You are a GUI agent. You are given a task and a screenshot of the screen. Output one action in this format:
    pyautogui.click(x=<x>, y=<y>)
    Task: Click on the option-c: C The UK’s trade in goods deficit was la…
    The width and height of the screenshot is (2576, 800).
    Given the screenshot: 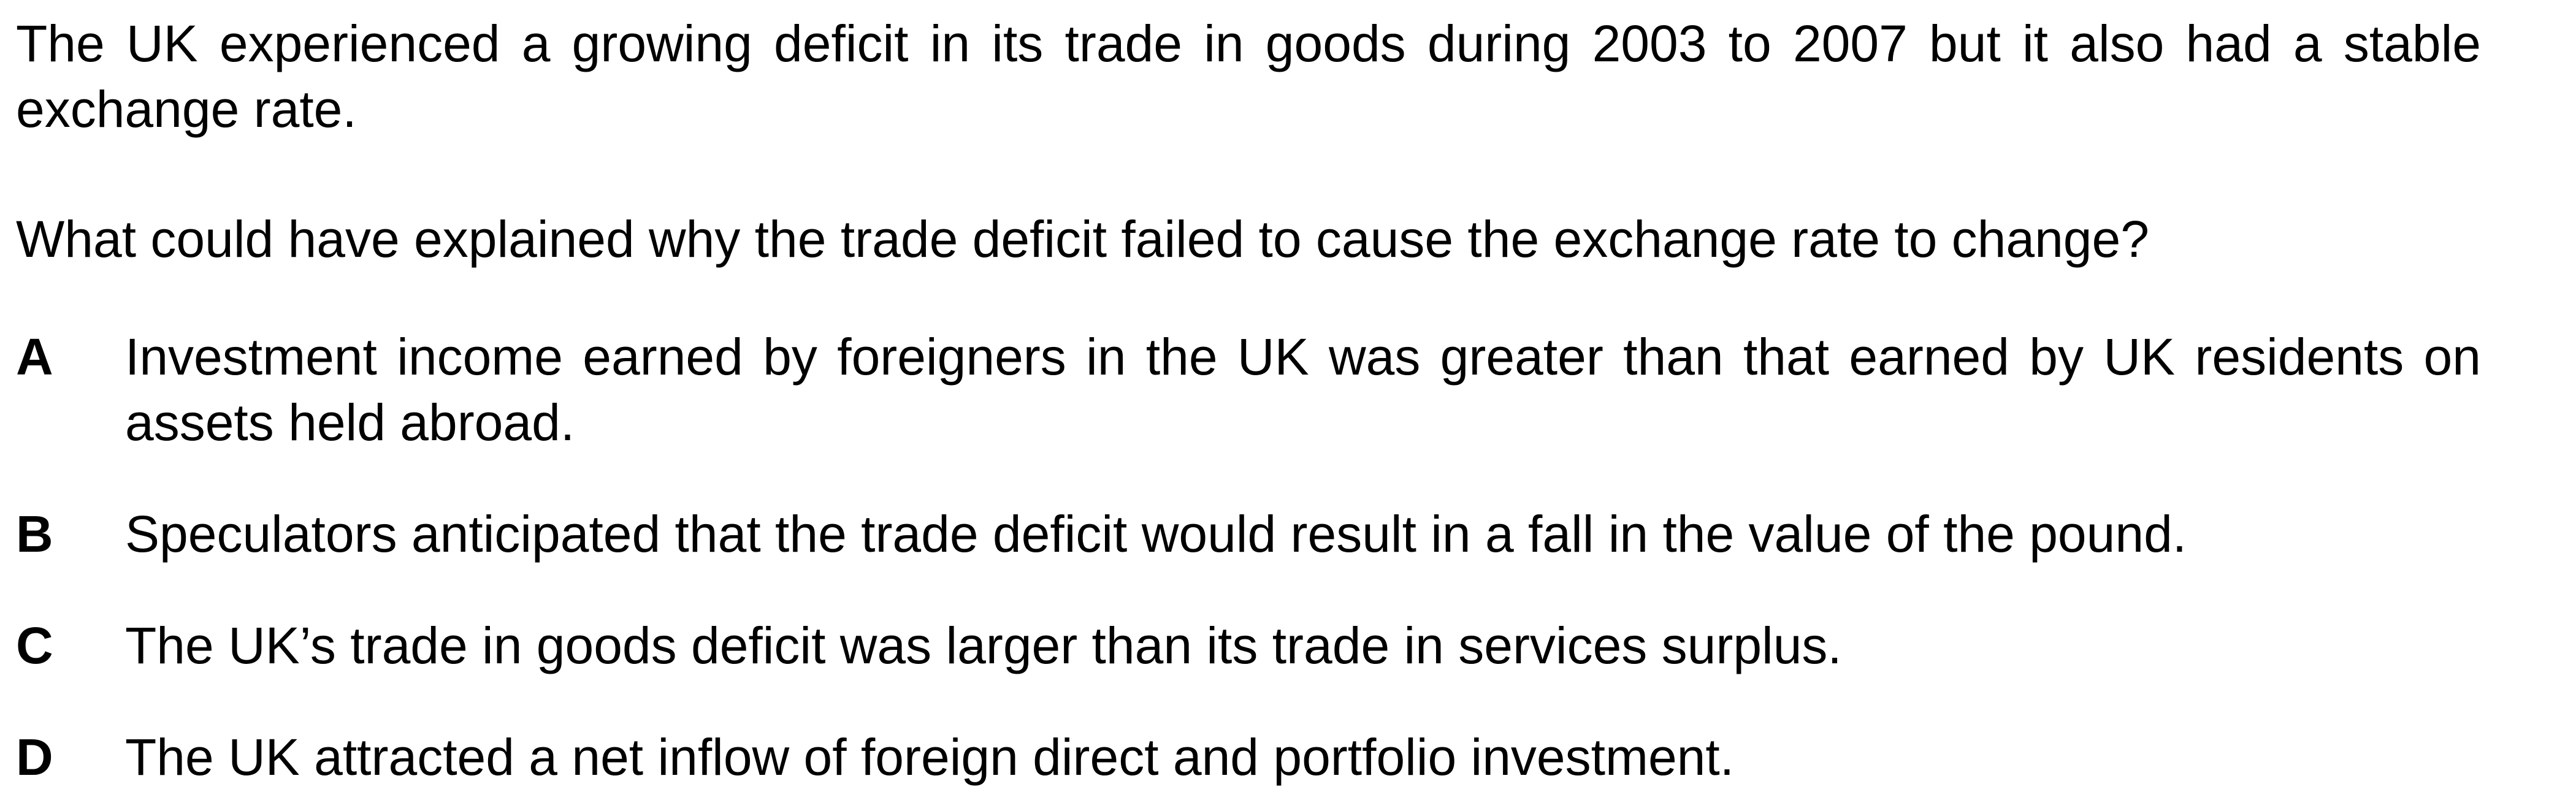 What is the action you would take?
    pyautogui.click(x=1248, y=646)
    